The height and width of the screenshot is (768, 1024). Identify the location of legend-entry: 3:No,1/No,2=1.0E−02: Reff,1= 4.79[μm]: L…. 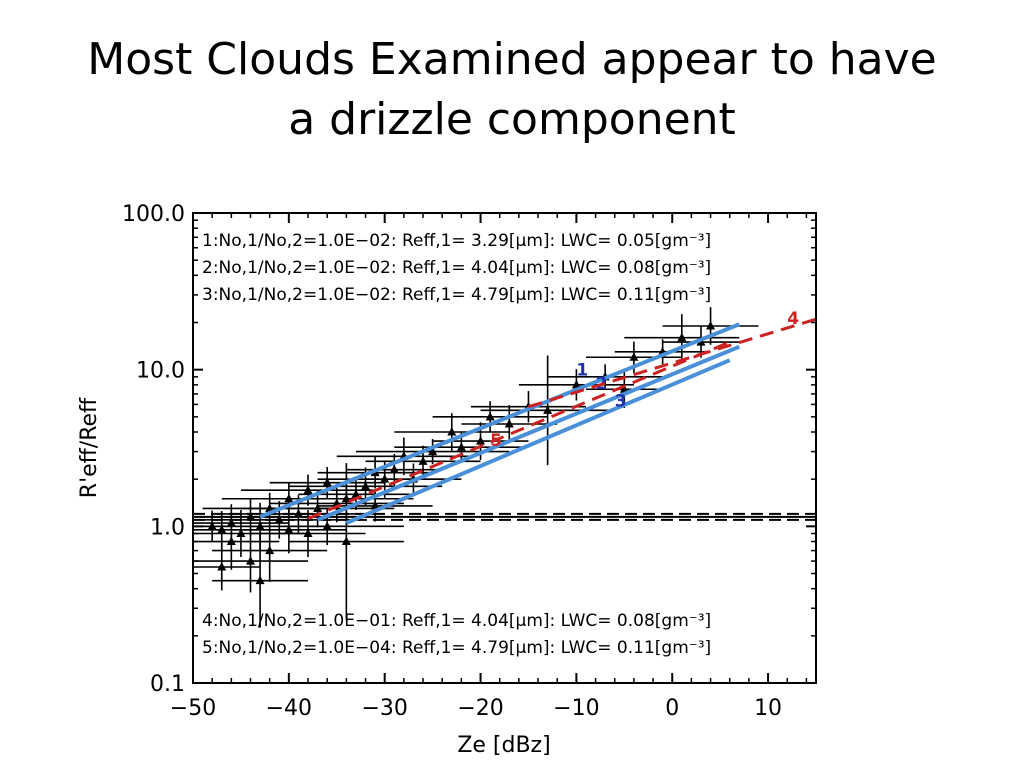
(456, 295).